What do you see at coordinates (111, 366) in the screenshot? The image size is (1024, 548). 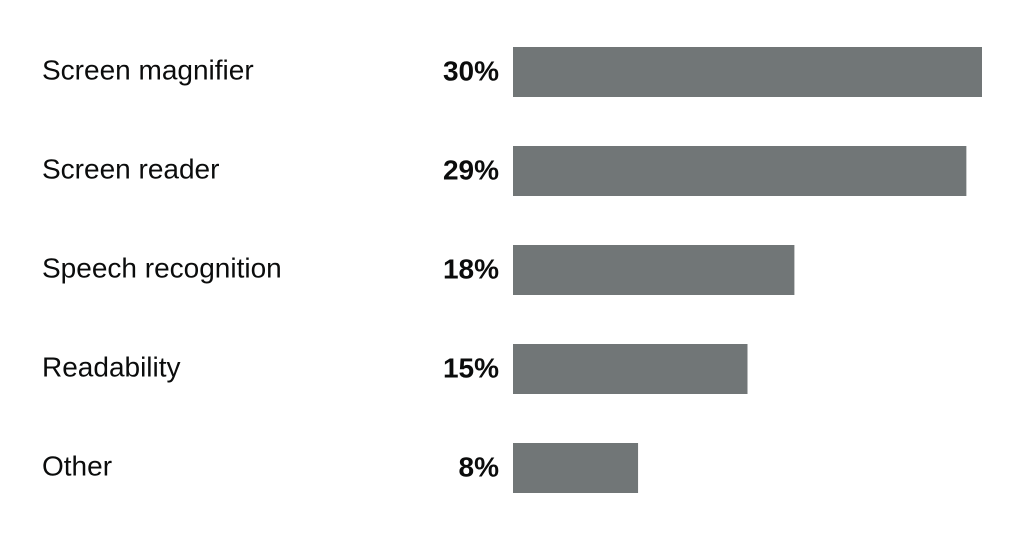 I see `category-label: Readability` at bounding box center [111, 366].